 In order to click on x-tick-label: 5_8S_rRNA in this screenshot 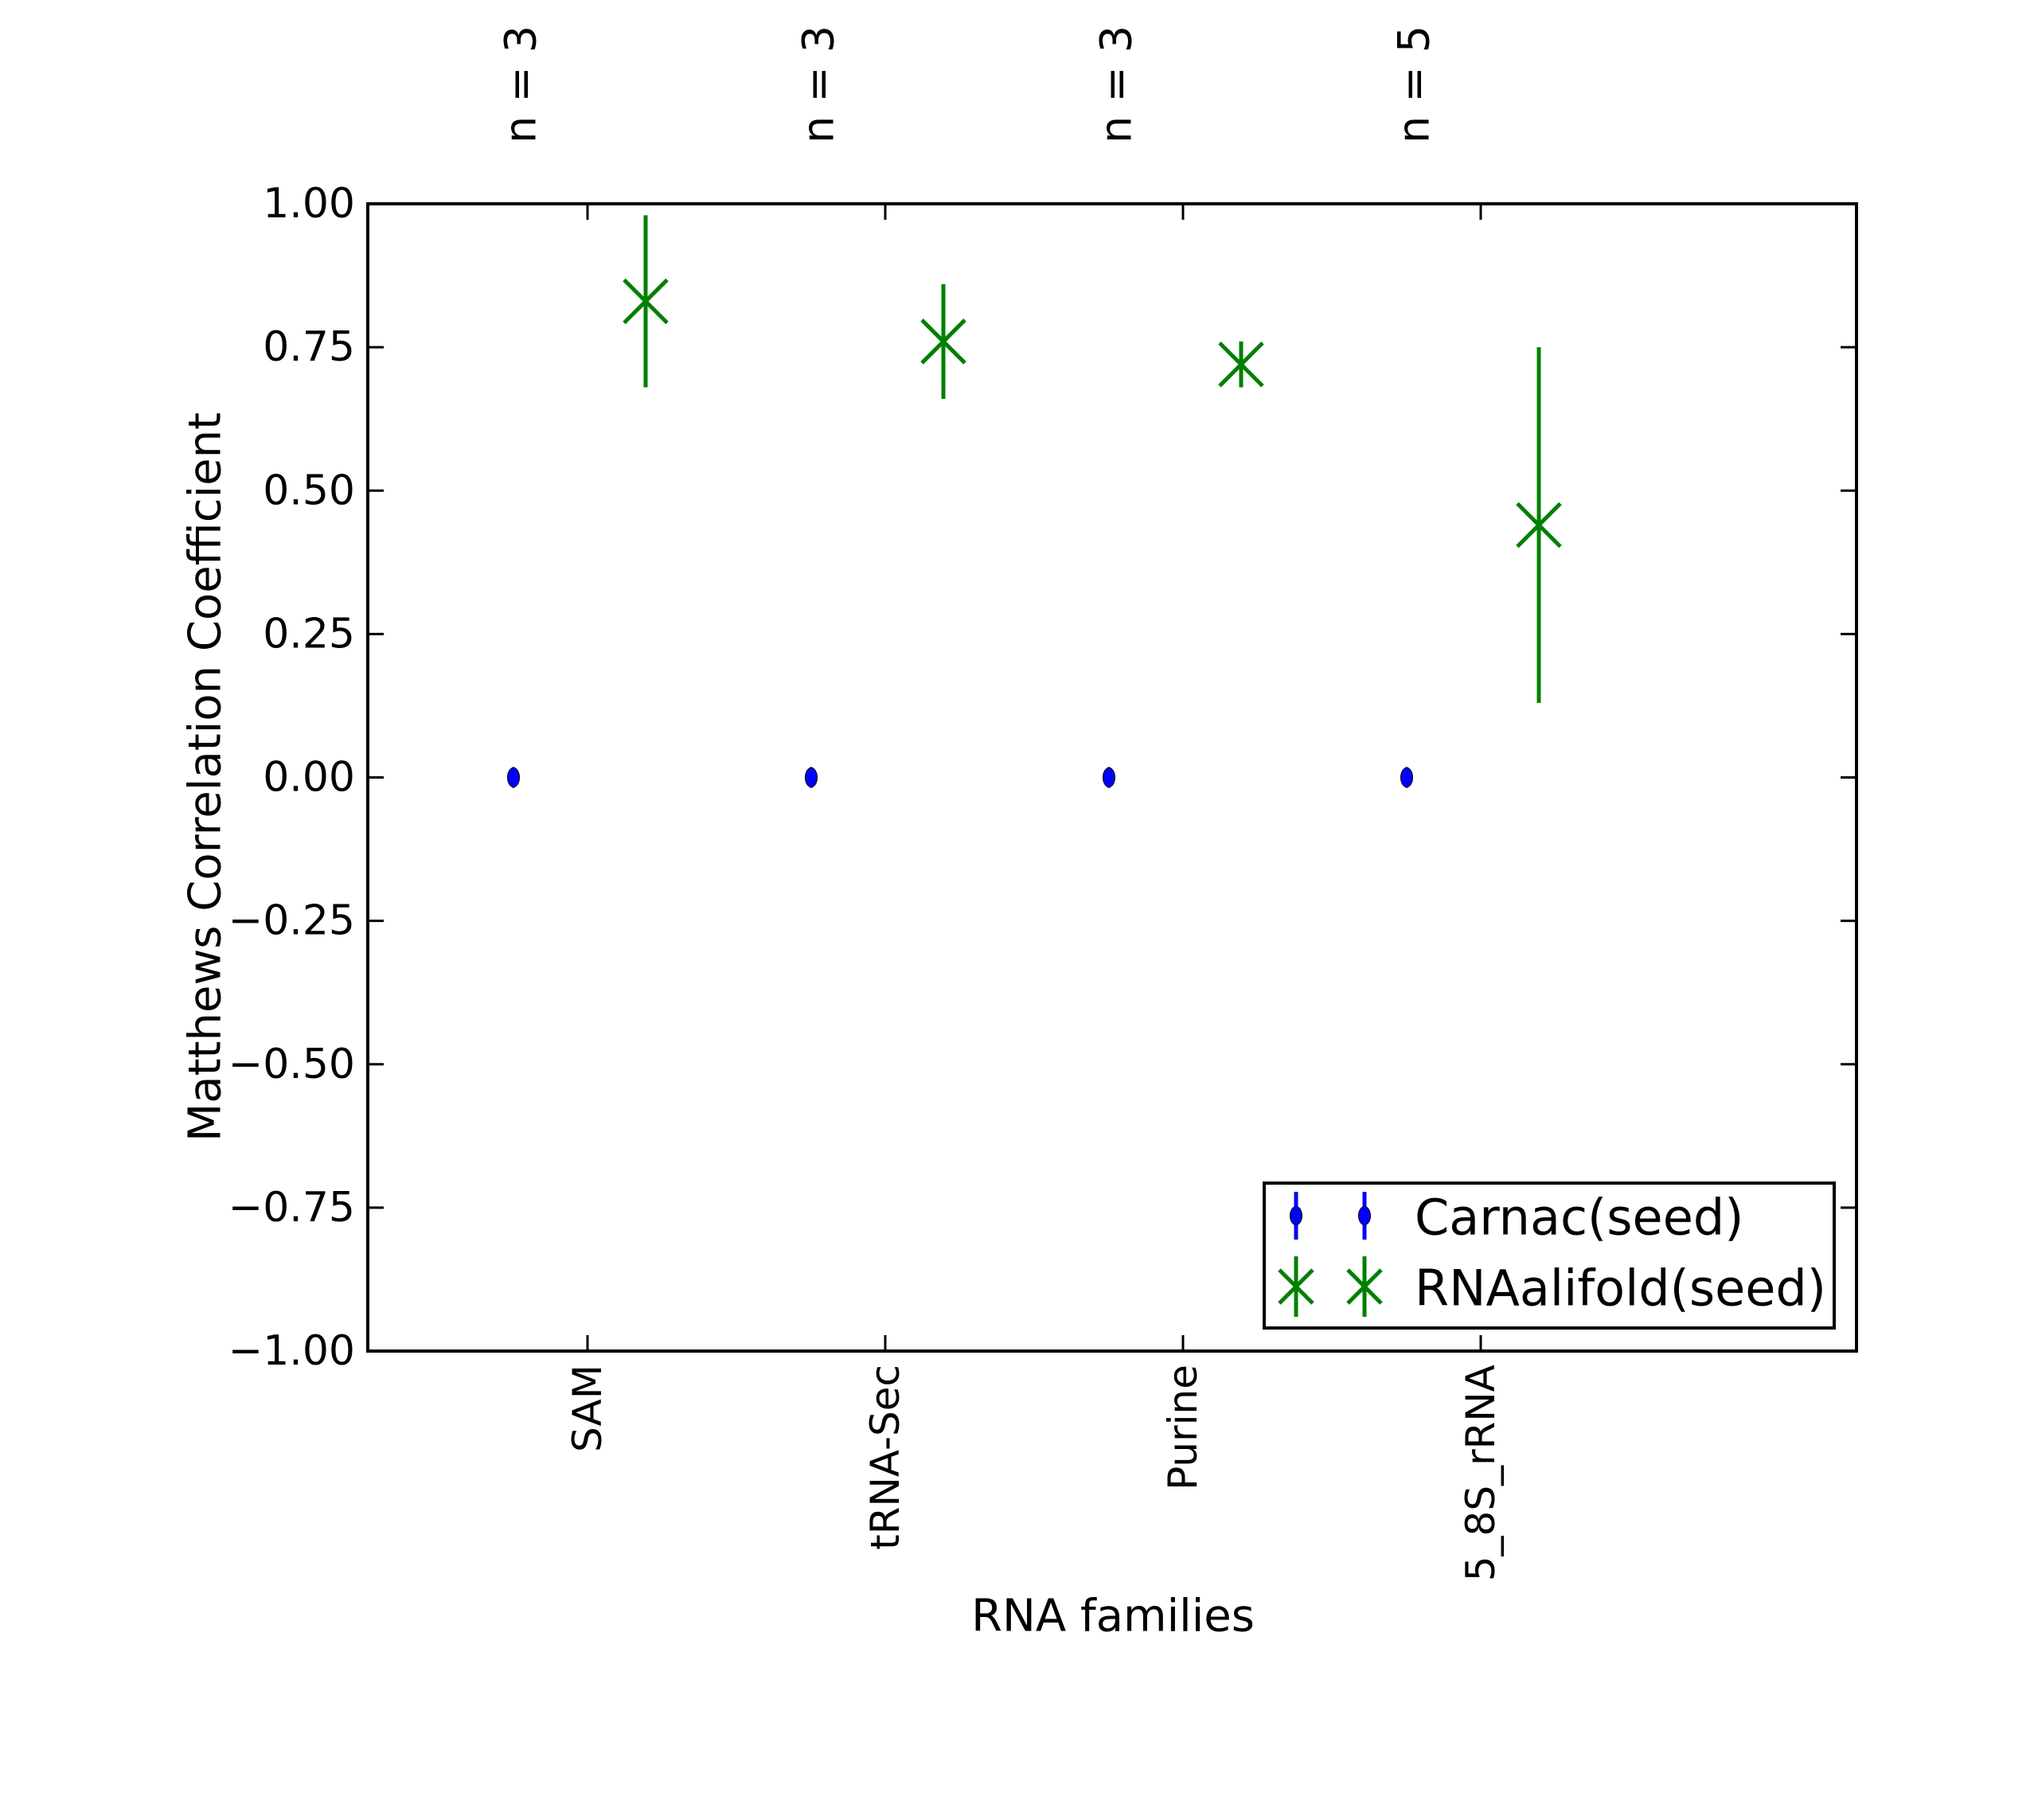, I will do `click(1481, 1473)`.